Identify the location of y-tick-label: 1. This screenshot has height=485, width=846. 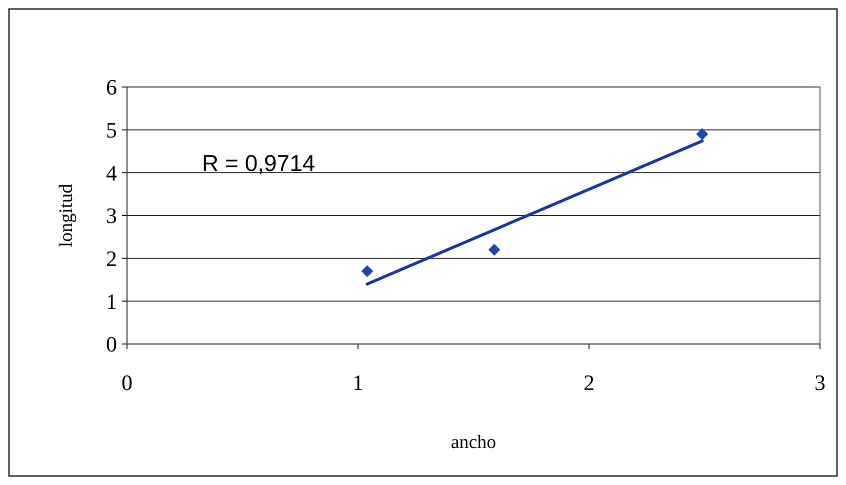
(111, 301).